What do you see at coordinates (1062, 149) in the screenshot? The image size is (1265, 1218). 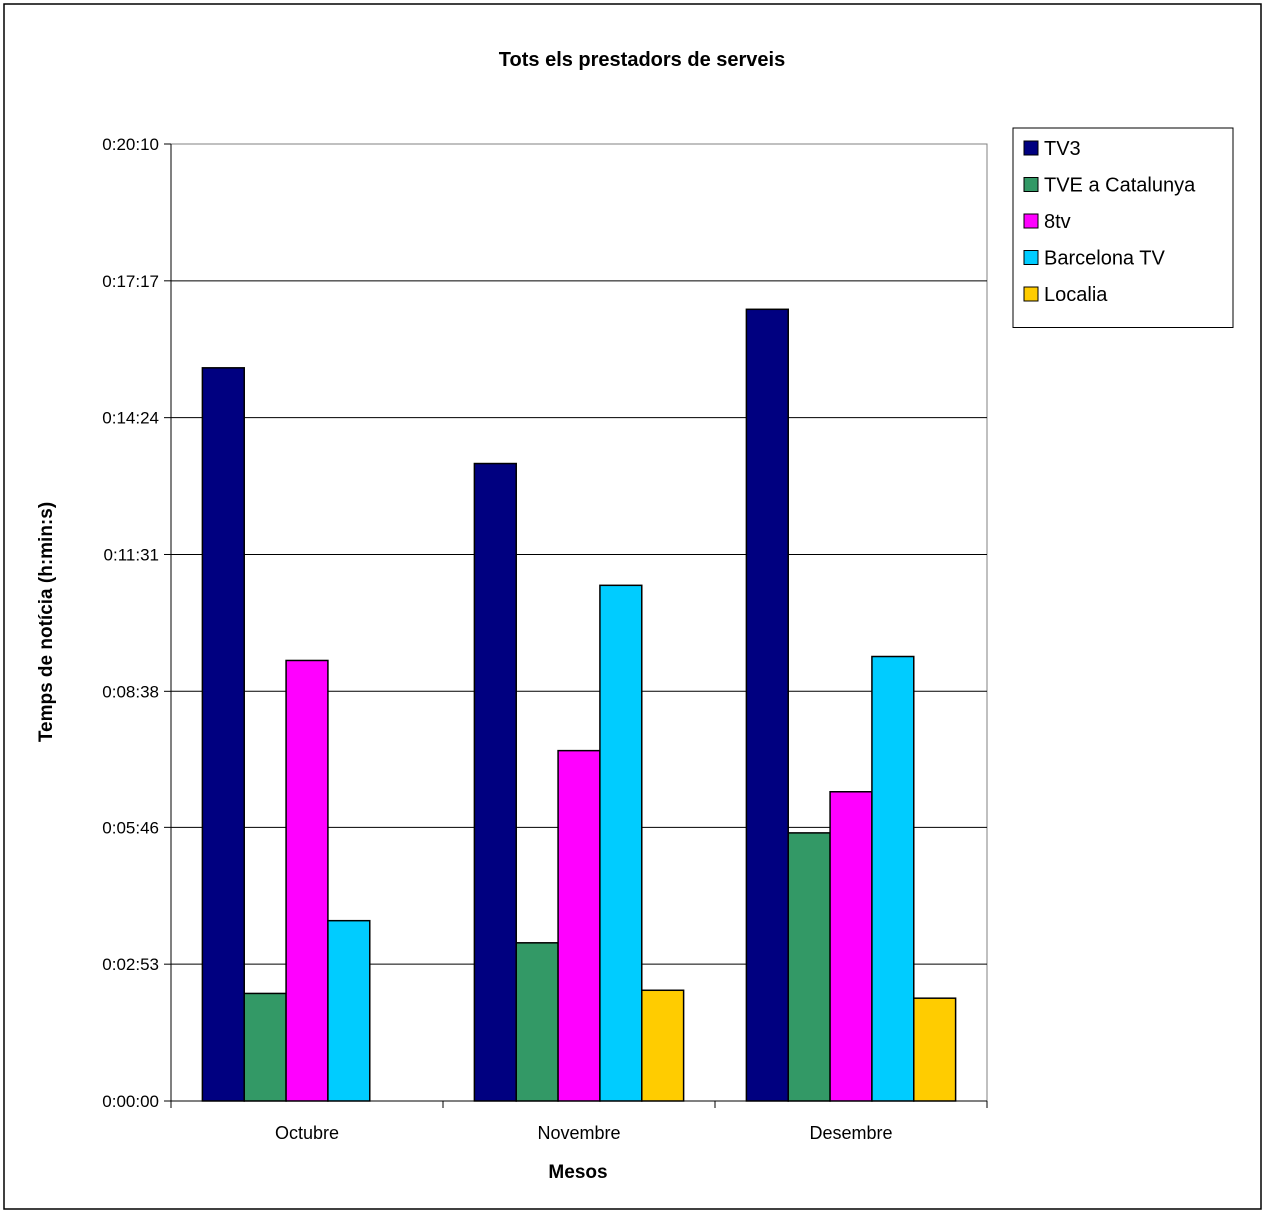 I see `legend-label: TV3` at bounding box center [1062, 149].